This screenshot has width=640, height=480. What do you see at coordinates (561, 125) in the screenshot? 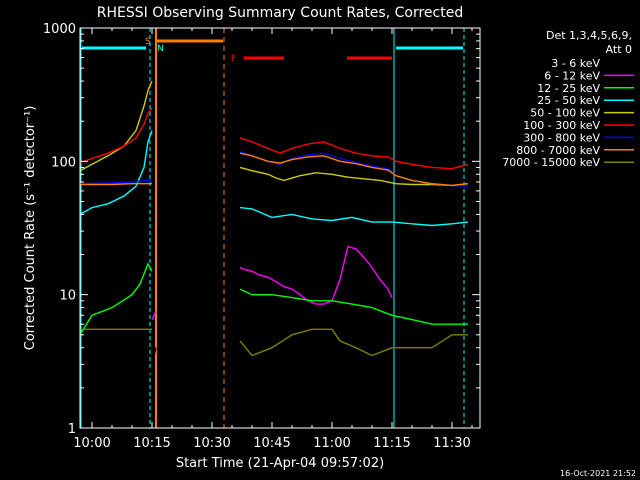
I see `legend-label: 100 - 300 keV` at bounding box center [561, 125].